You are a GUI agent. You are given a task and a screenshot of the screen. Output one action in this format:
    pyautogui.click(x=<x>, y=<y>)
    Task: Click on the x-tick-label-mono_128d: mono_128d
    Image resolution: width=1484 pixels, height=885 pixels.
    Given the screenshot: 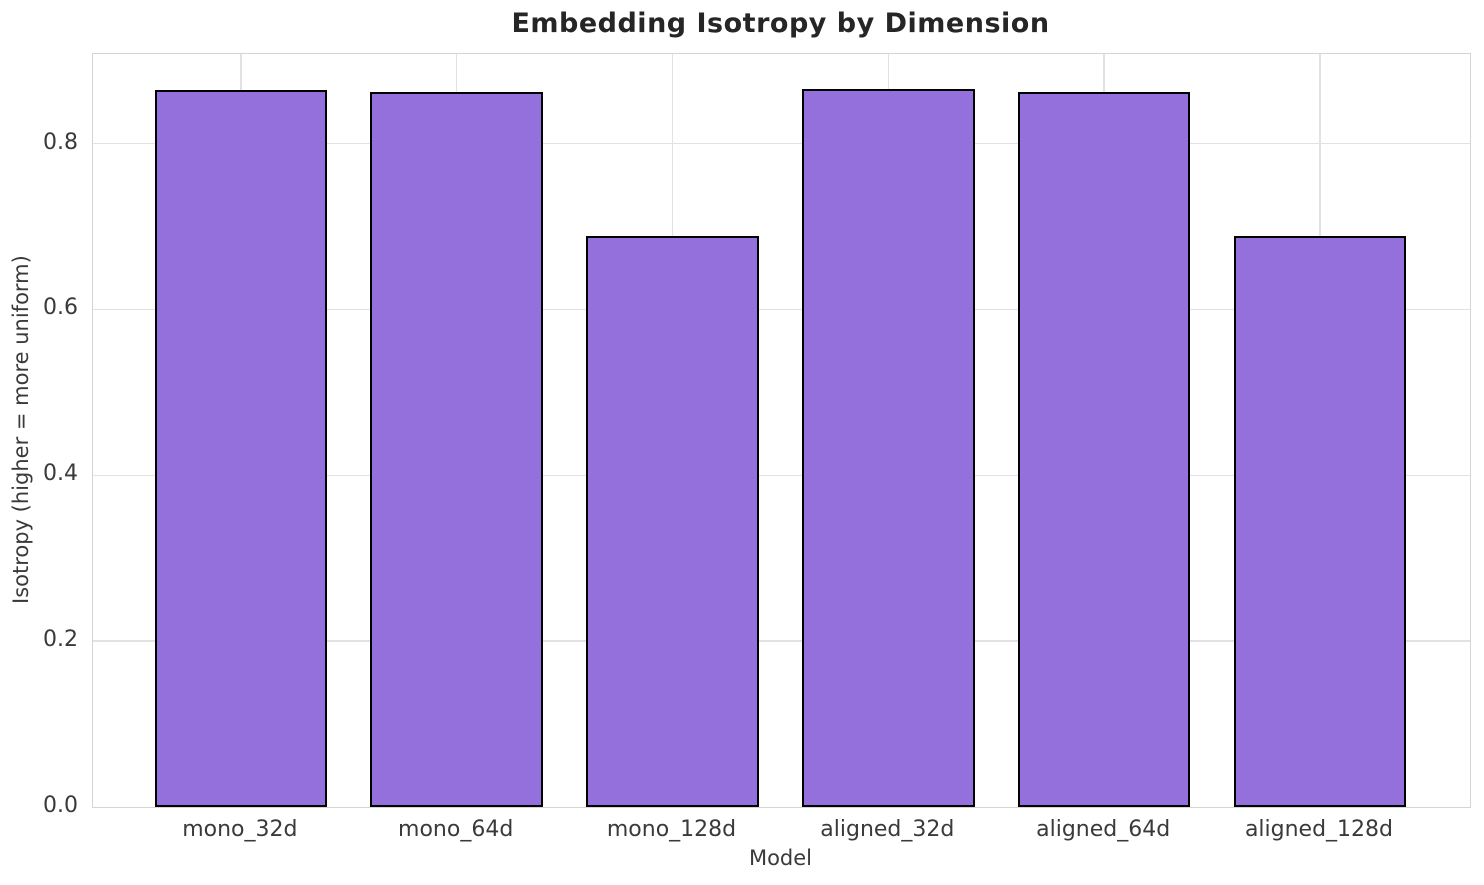 What is the action you would take?
    pyautogui.click(x=671, y=829)
    